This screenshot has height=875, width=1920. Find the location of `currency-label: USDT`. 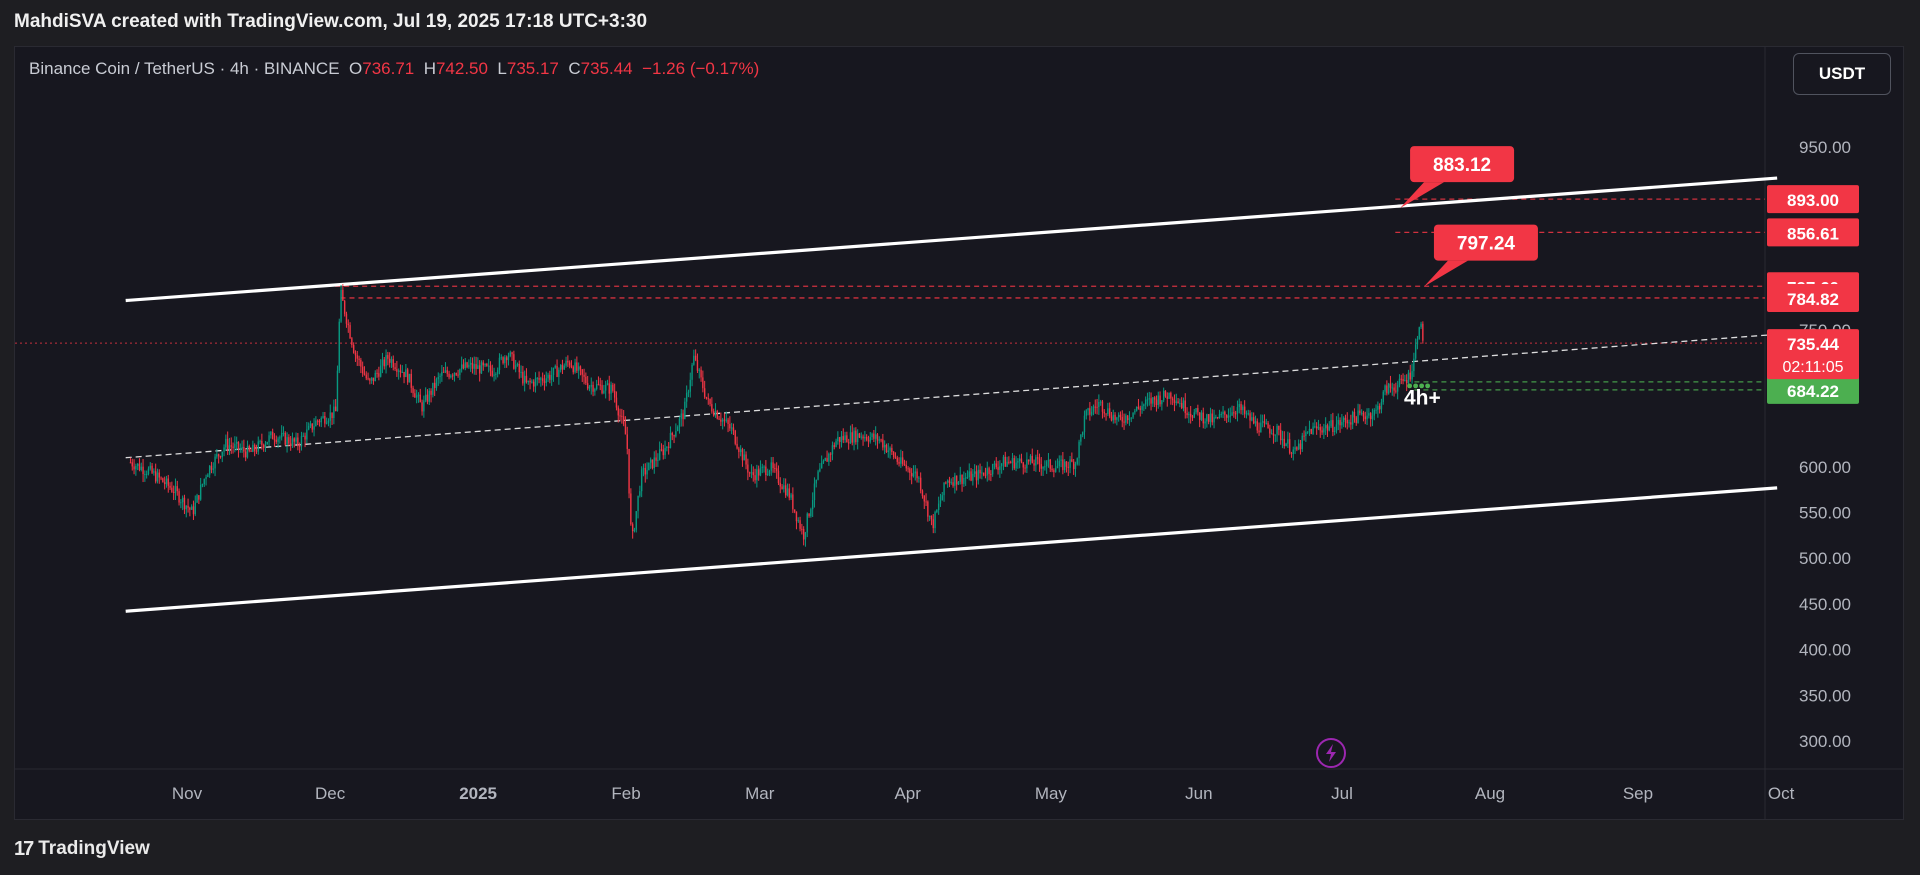

currency-label: USDT is located at coordinates (1842, 73).